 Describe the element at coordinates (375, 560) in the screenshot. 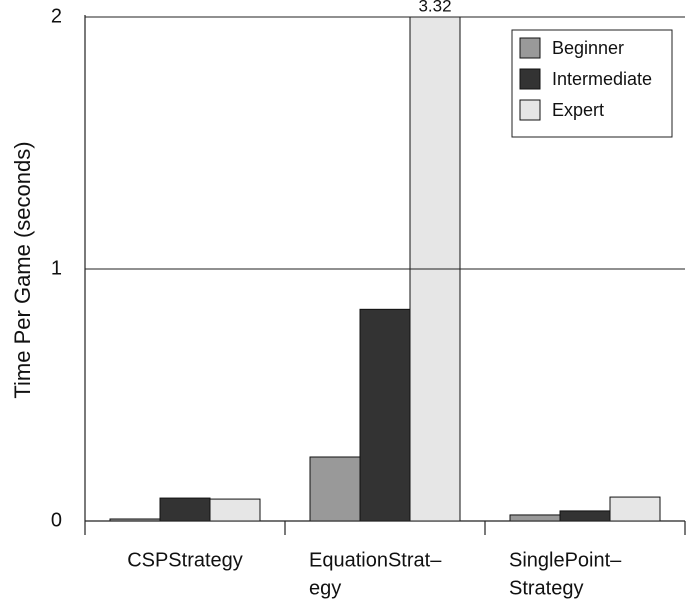

I see `x-tick-label: EquationStrat–` at that location.